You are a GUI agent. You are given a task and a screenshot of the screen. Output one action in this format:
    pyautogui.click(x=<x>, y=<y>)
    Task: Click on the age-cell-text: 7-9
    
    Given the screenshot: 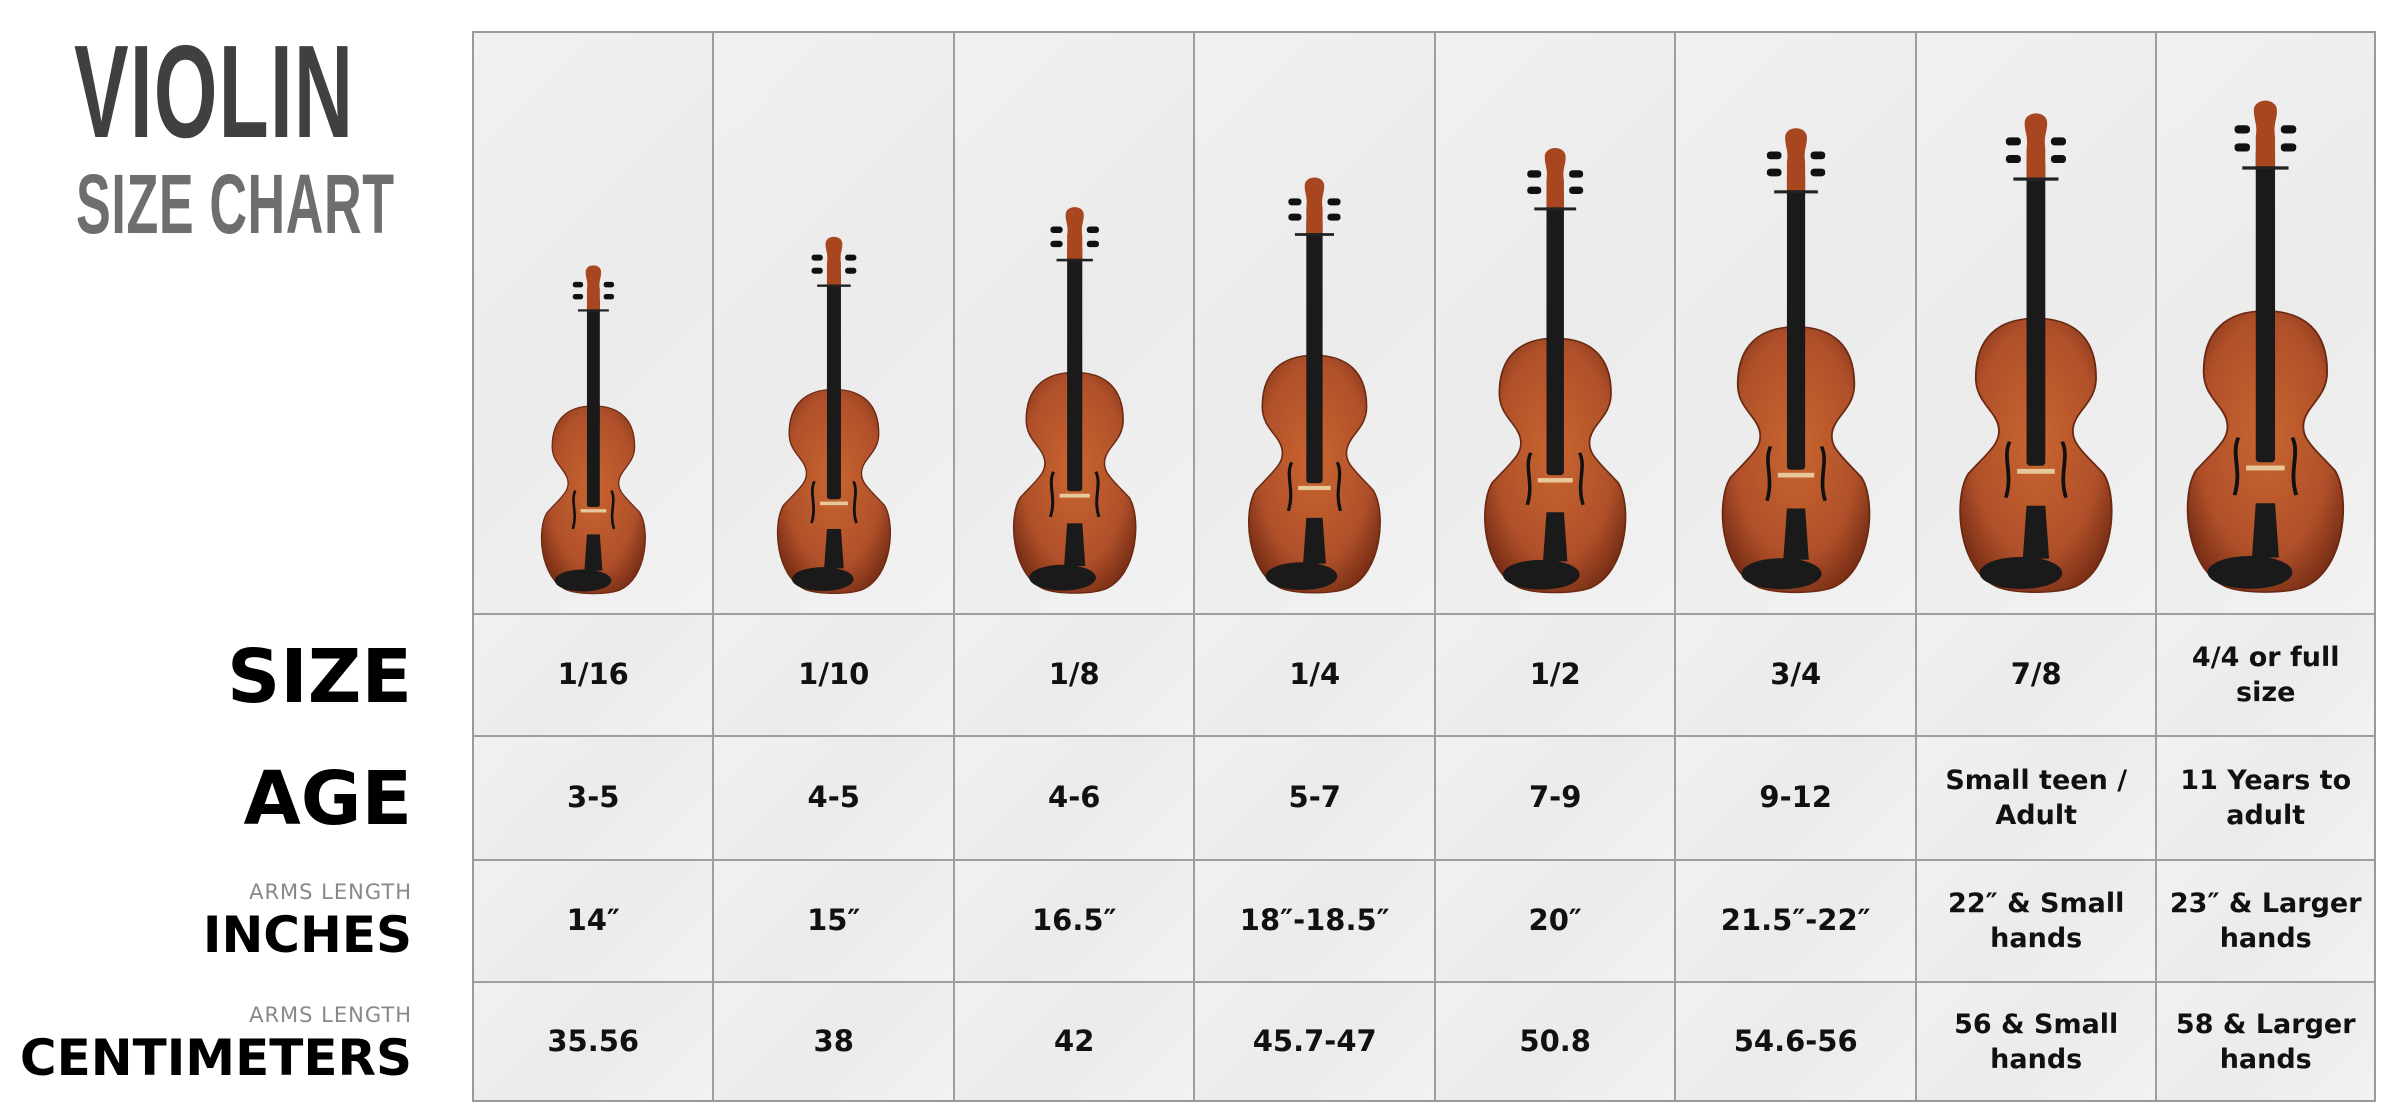 What is the action you would take?
    pyautogui.click(x=1555, y=797)
    